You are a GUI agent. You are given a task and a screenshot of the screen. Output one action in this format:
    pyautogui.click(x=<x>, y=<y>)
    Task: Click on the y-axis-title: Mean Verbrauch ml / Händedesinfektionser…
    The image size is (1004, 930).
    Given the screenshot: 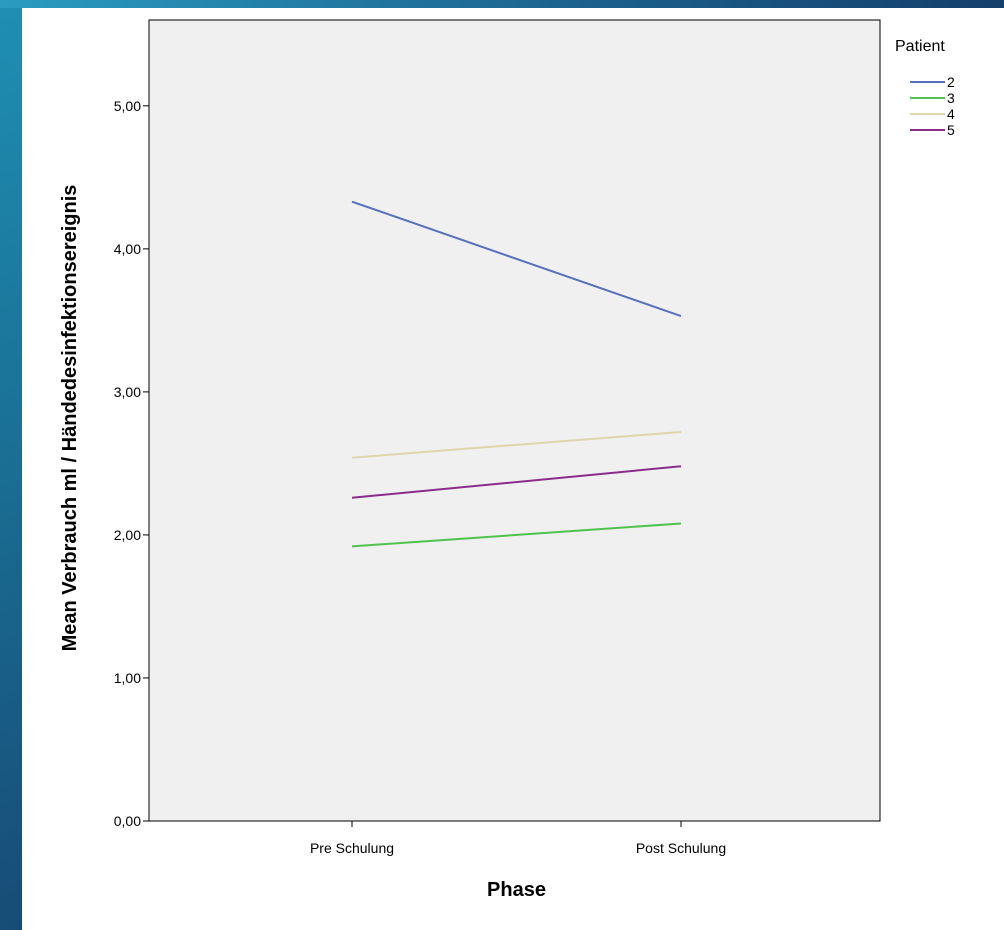 What is the action you would take?
    pyautogui.click(x=70, y=418)
    